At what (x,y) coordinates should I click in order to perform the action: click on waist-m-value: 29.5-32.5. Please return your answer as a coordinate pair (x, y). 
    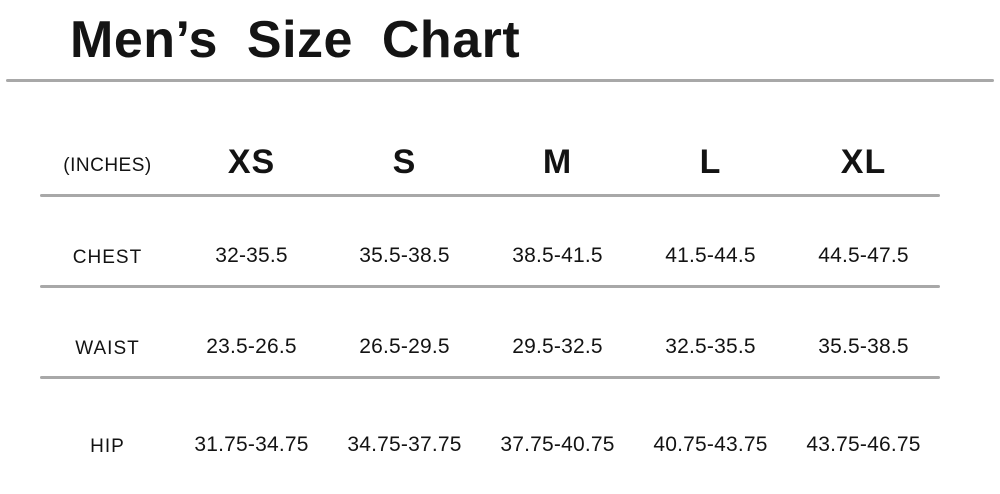
    Looking at the image, I should click on (557, 346).